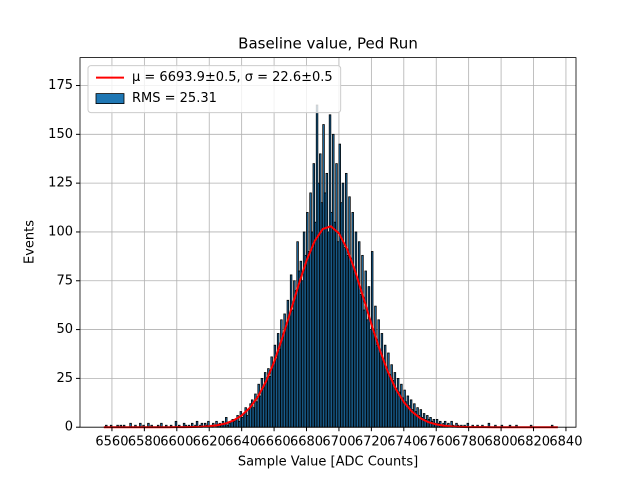 The height and width of the screenshot is (480, 640). I want to click on y-tick-label: 25, so click(64, 378).